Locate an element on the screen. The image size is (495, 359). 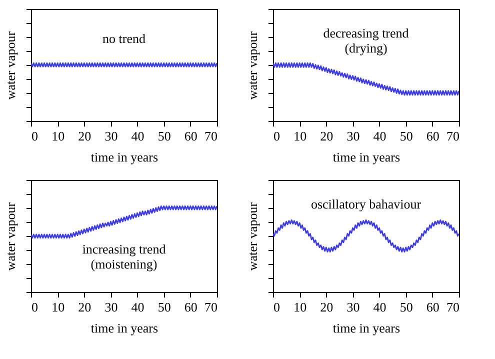
text: decreasing trend (drying) is located at coordinates (366, 41).